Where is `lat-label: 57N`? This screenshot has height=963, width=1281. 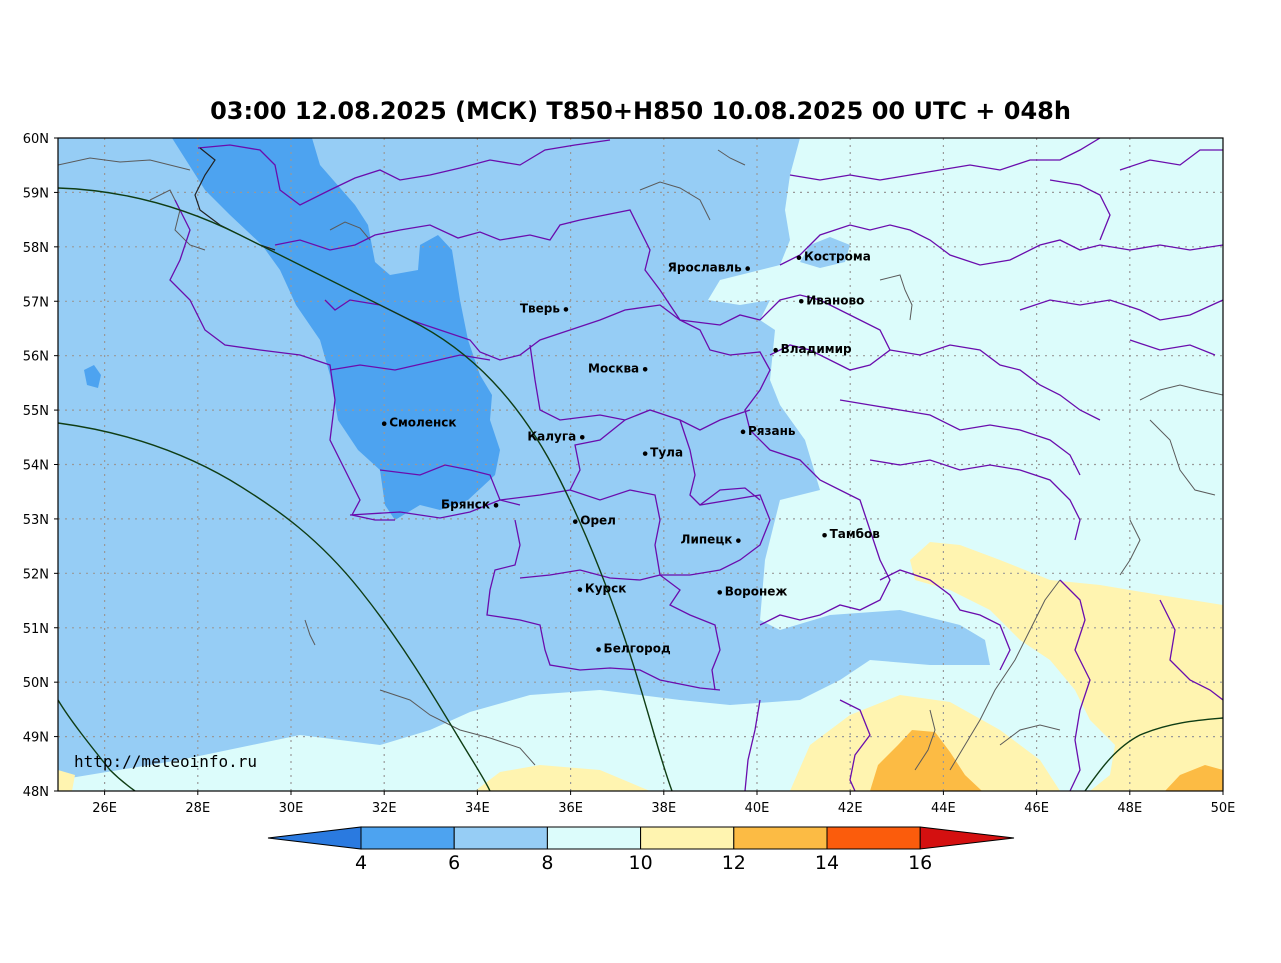 lat-label: 57N is located at coordinates (36, 302).